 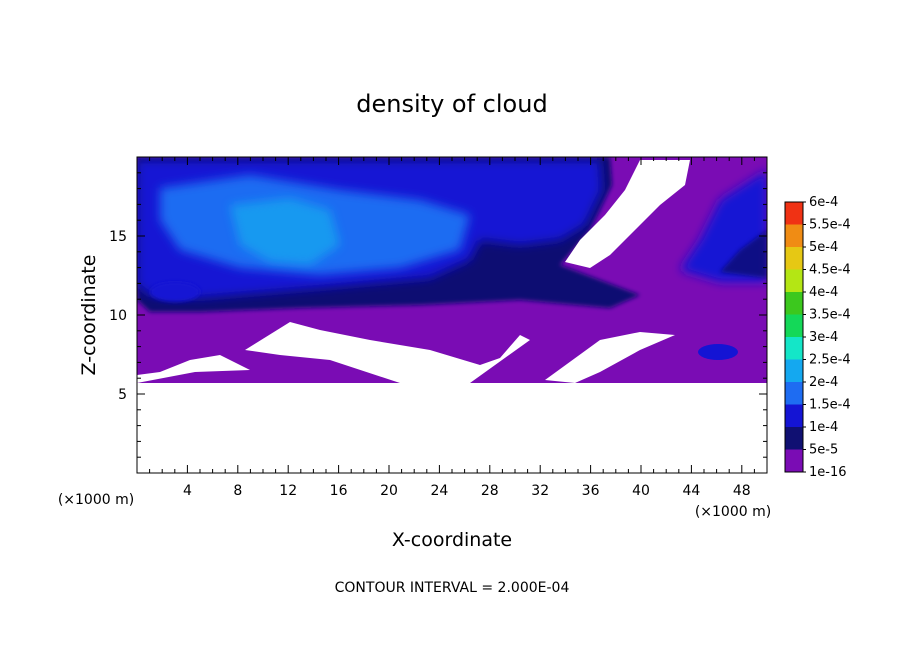 What do you see at coordinates (641, 491) in the screenshot?
I see `x-tick-label: 40` at bounding box center [641, 491].